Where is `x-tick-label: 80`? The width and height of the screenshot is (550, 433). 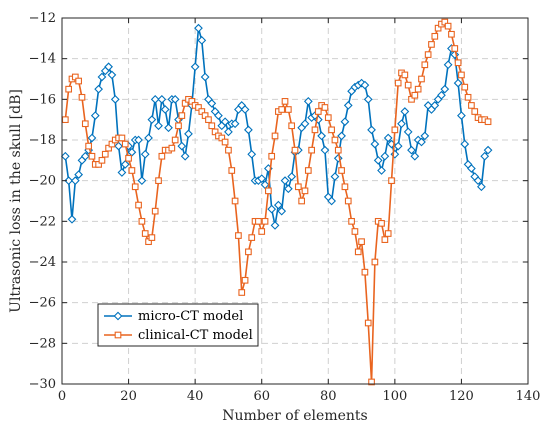 x-tick-label: 80 is located at coordinates (328, 396).